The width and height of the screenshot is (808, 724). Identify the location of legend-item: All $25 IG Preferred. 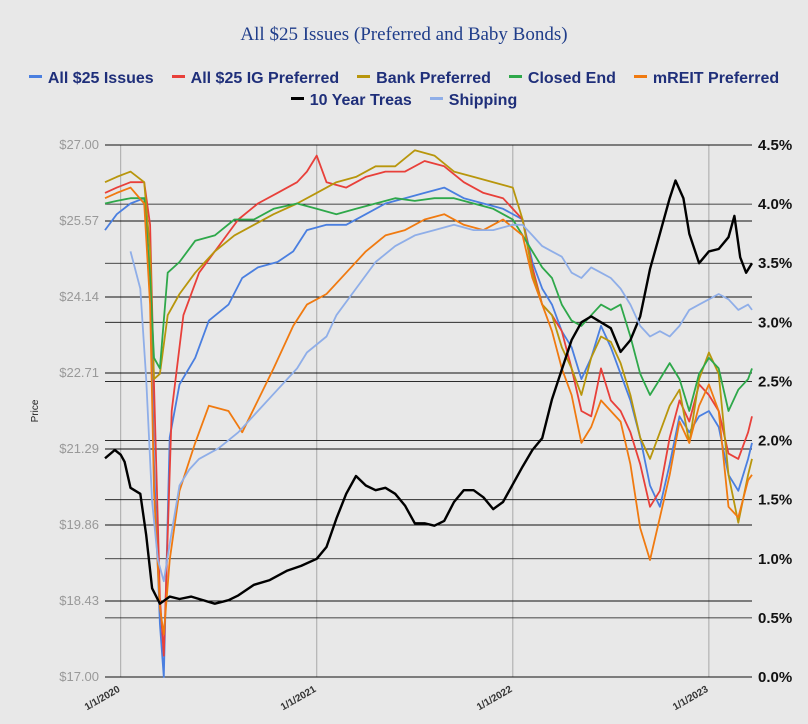
(255, 79).